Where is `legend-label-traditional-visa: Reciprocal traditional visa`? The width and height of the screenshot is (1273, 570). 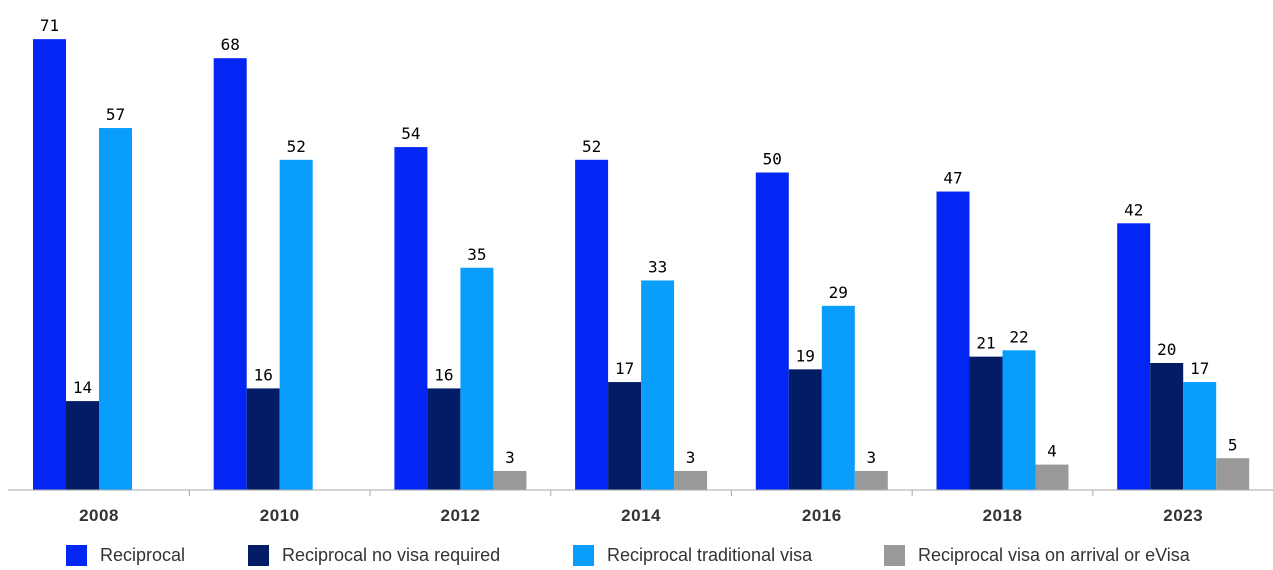
legend-label-traditional-visa: Reciprocal traditional visa is located at coordinates (710, 554).